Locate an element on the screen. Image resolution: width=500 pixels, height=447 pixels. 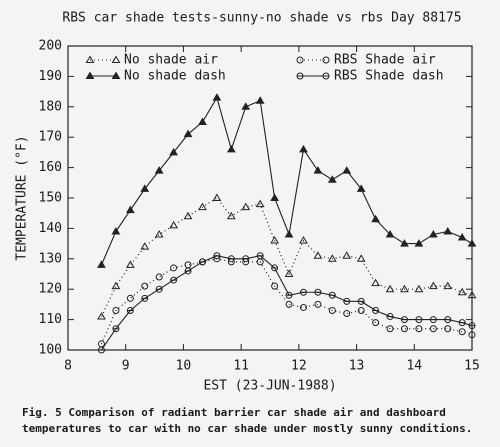
x-tick-label: 11 is located at coordinates (241, 366).